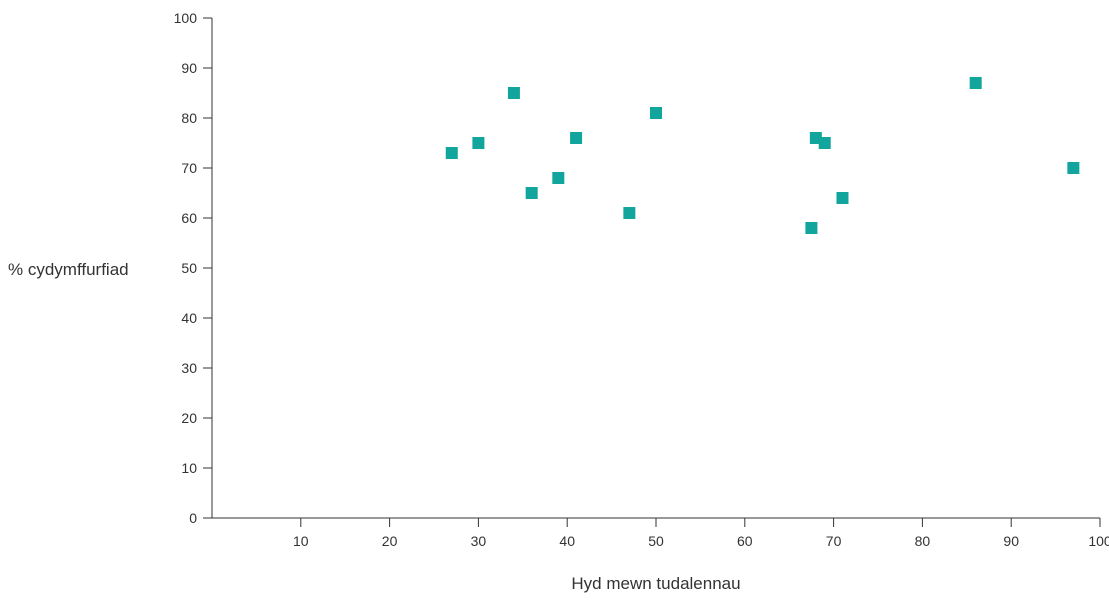 The image size is (1109, 604). What do you see at coordinates (1011, 541) in the screenshot?
I see `x-tick-label: 90` at bounding box center [1011, 541].